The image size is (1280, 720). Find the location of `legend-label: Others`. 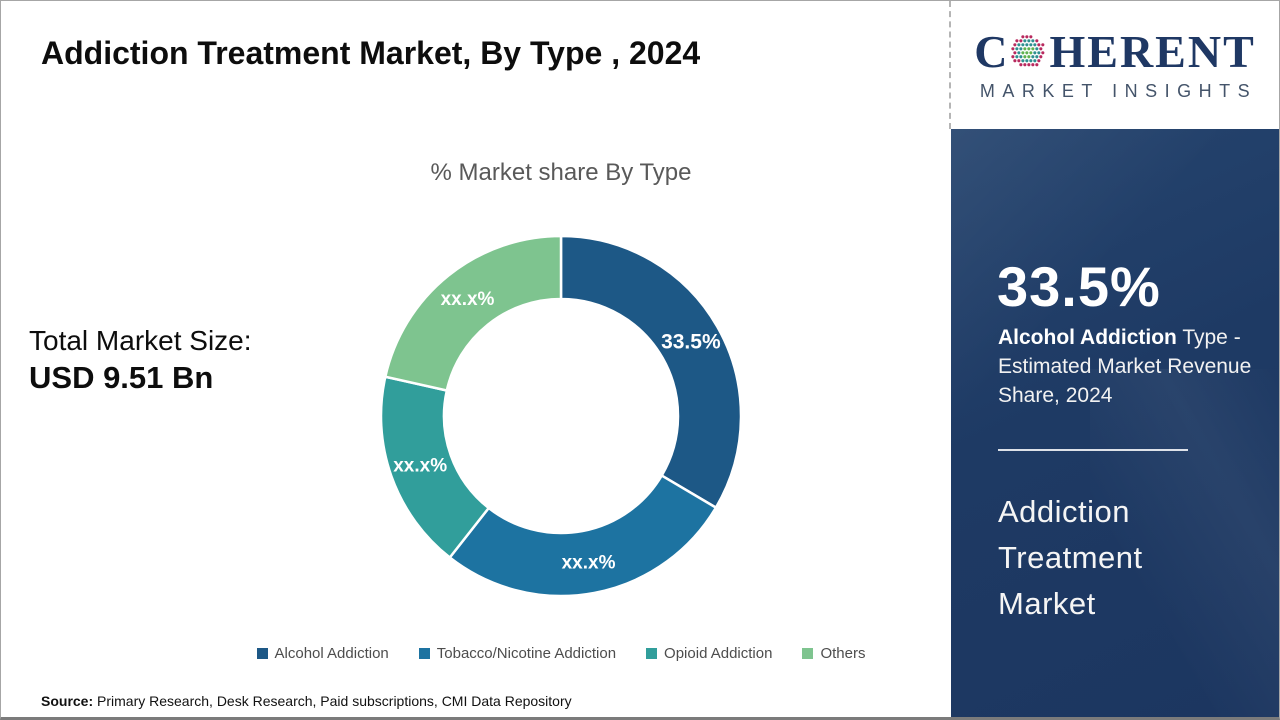

legend-label: Others is located at coordinates (843, 653).